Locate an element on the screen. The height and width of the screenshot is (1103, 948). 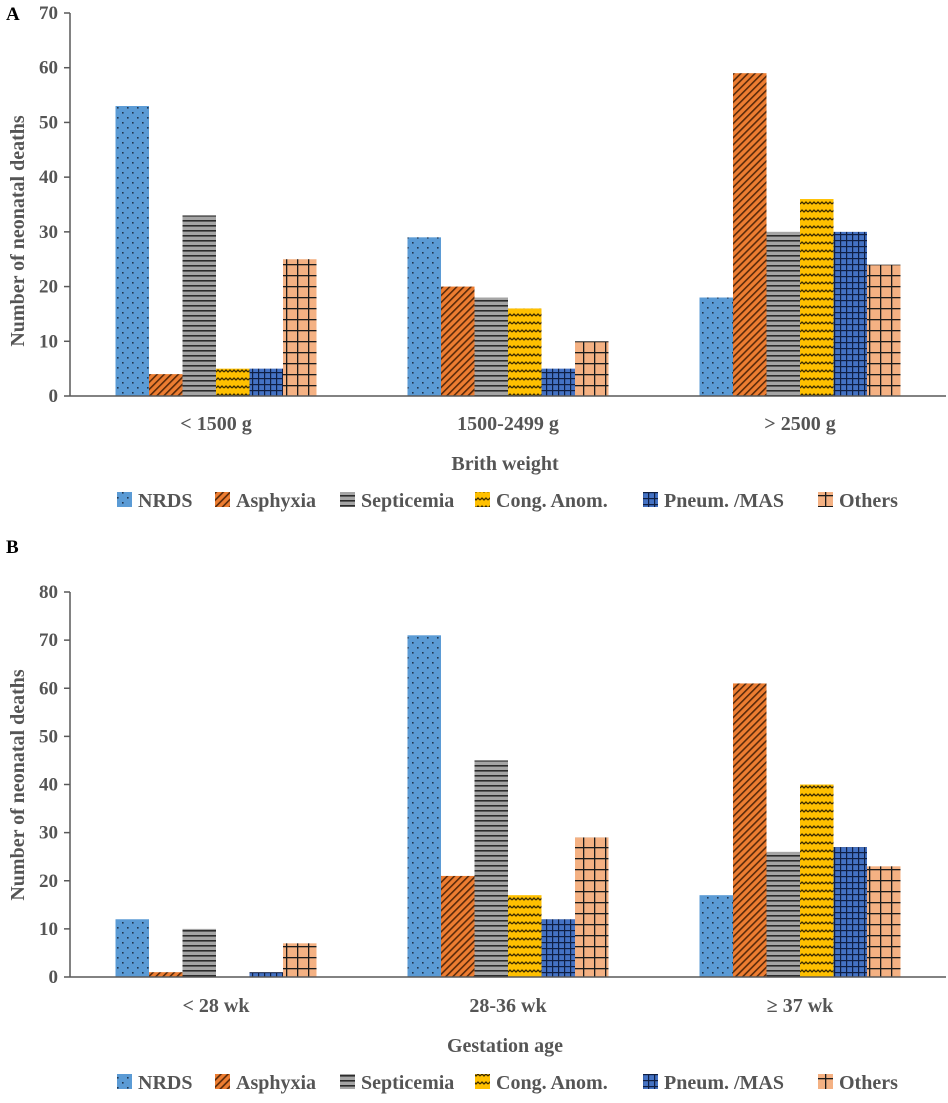
x-axis-title: Gestation age is located at coordinates (505, 1046).